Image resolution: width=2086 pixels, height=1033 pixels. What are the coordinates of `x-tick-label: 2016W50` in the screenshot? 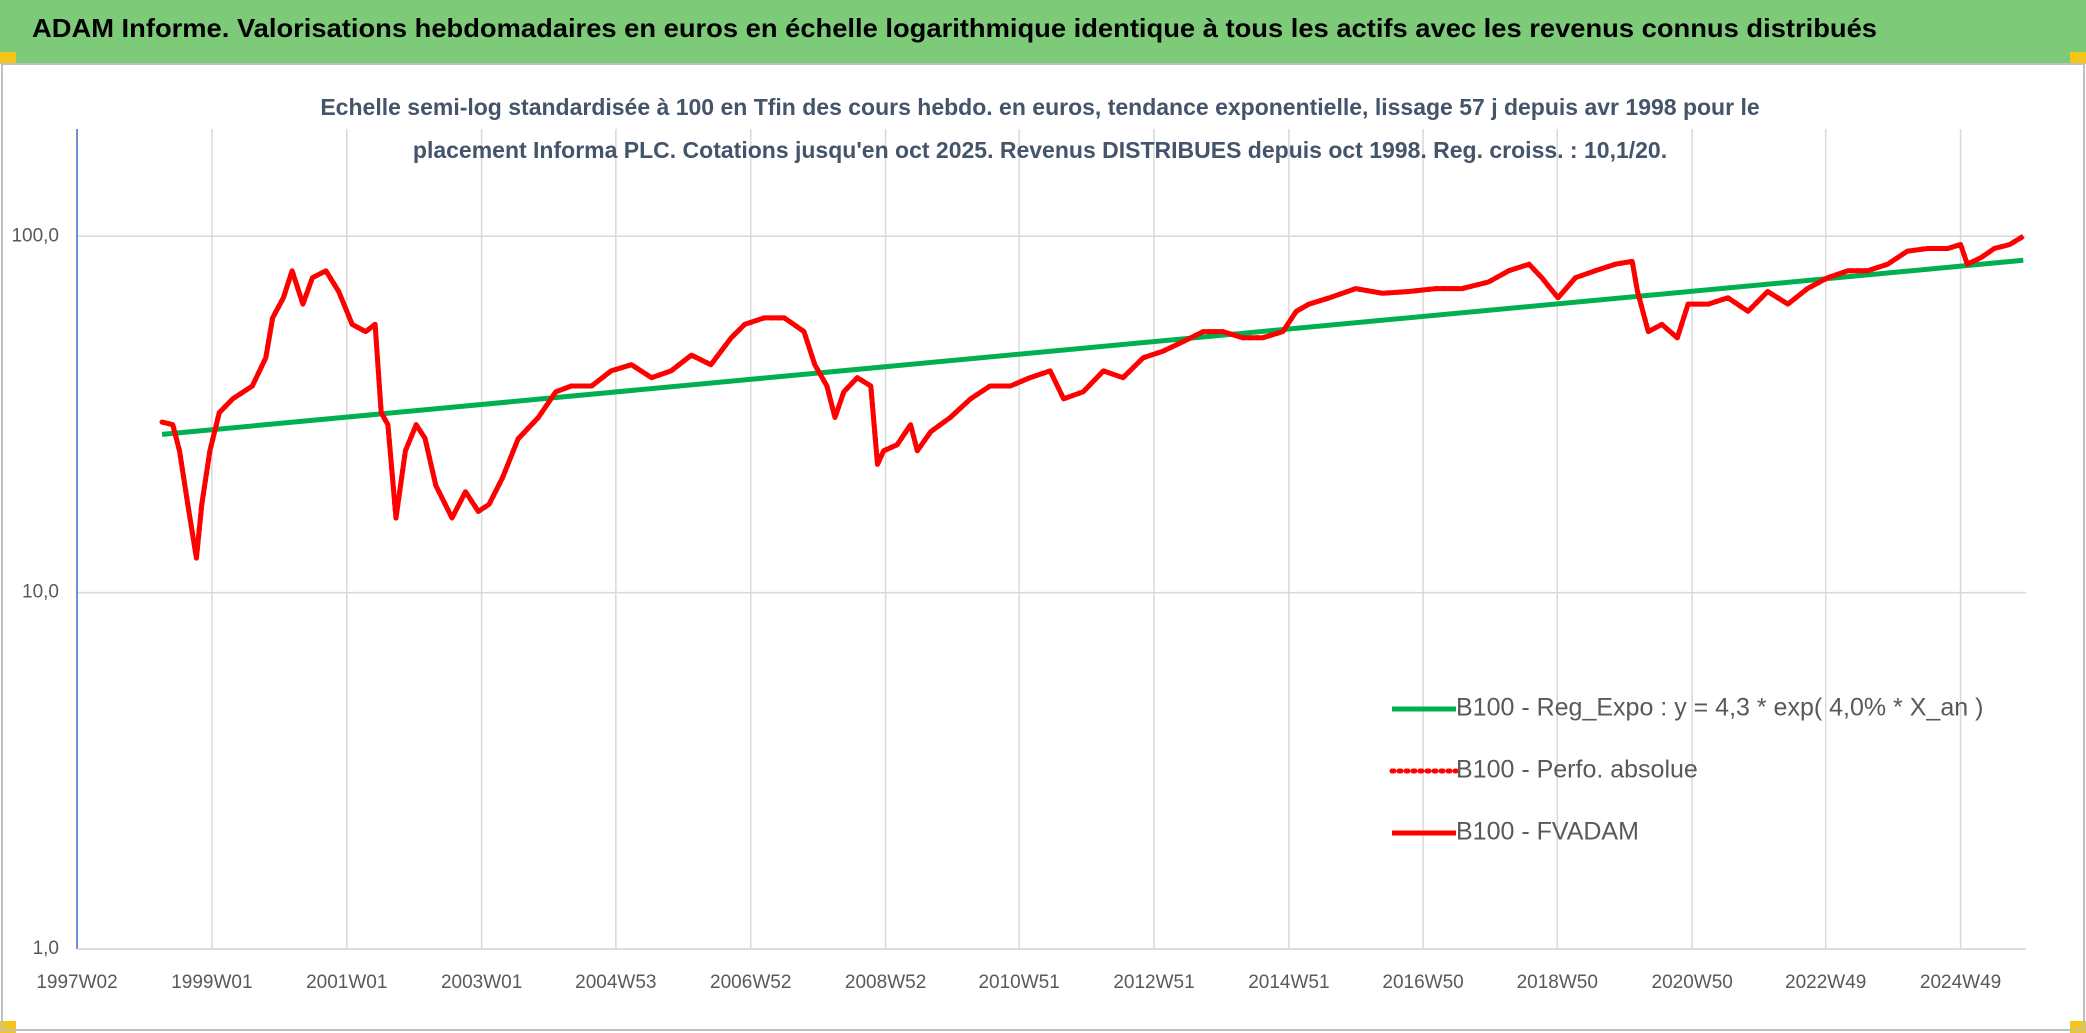 It's located at (1422, 982).